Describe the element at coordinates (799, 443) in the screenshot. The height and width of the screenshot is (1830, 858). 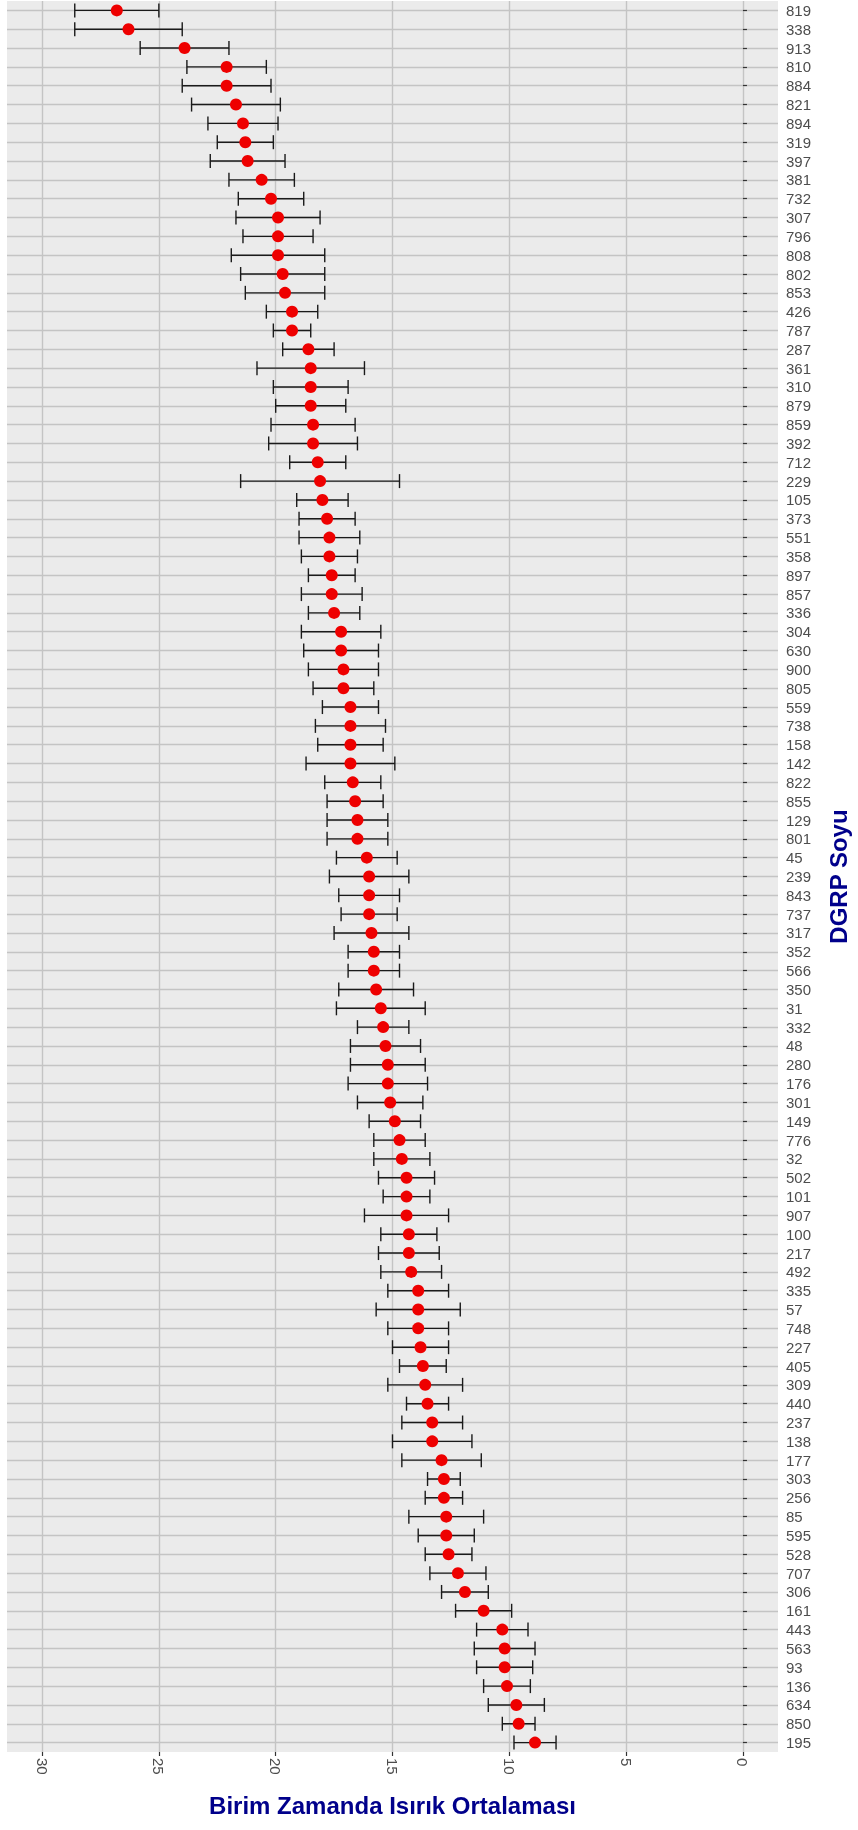
I see `y-tick-label: 392` at that location.